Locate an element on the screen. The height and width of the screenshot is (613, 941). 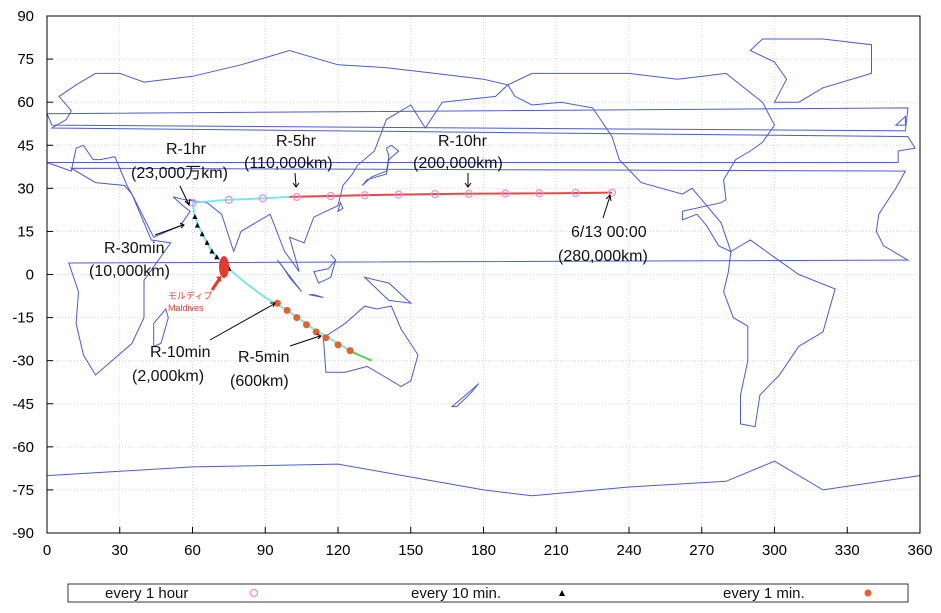
annotation-r-5hr-distance: (110,000km) is located at coordinates (288, 163).